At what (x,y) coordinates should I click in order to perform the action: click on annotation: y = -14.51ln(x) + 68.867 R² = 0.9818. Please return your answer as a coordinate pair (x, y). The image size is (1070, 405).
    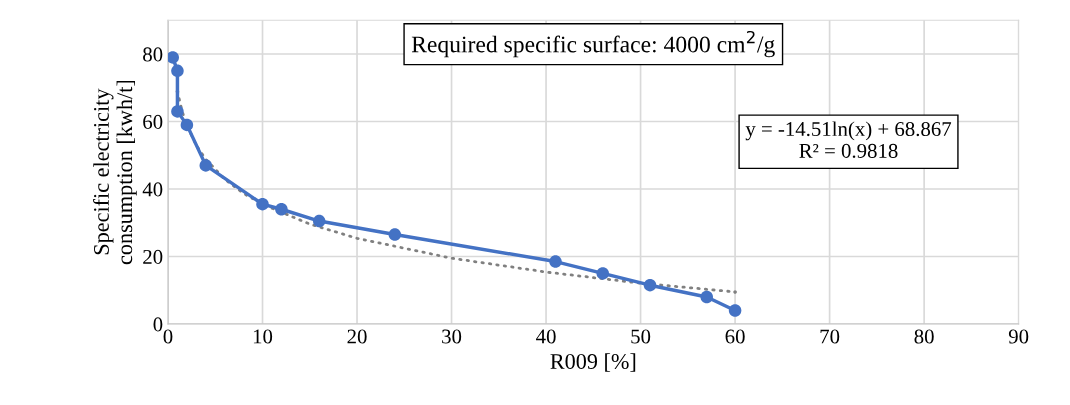
    Looking at the image, I should click on (848, 139).